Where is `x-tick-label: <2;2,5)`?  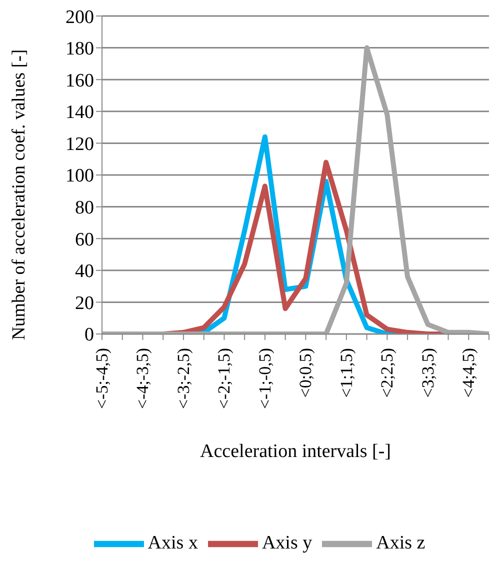 x-tick-label: <2;2,5) is located at coordinates (387, 373).